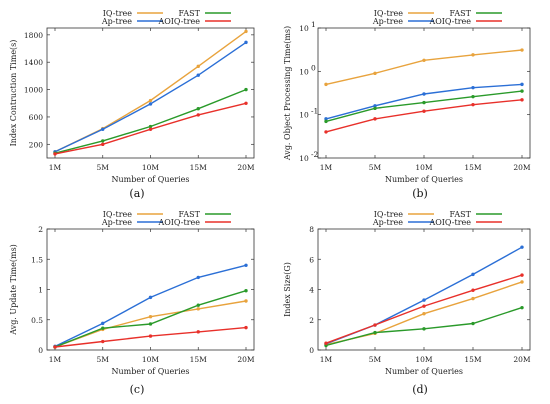  I want to click on series-line-aoiq-tree, so click(424, 309).